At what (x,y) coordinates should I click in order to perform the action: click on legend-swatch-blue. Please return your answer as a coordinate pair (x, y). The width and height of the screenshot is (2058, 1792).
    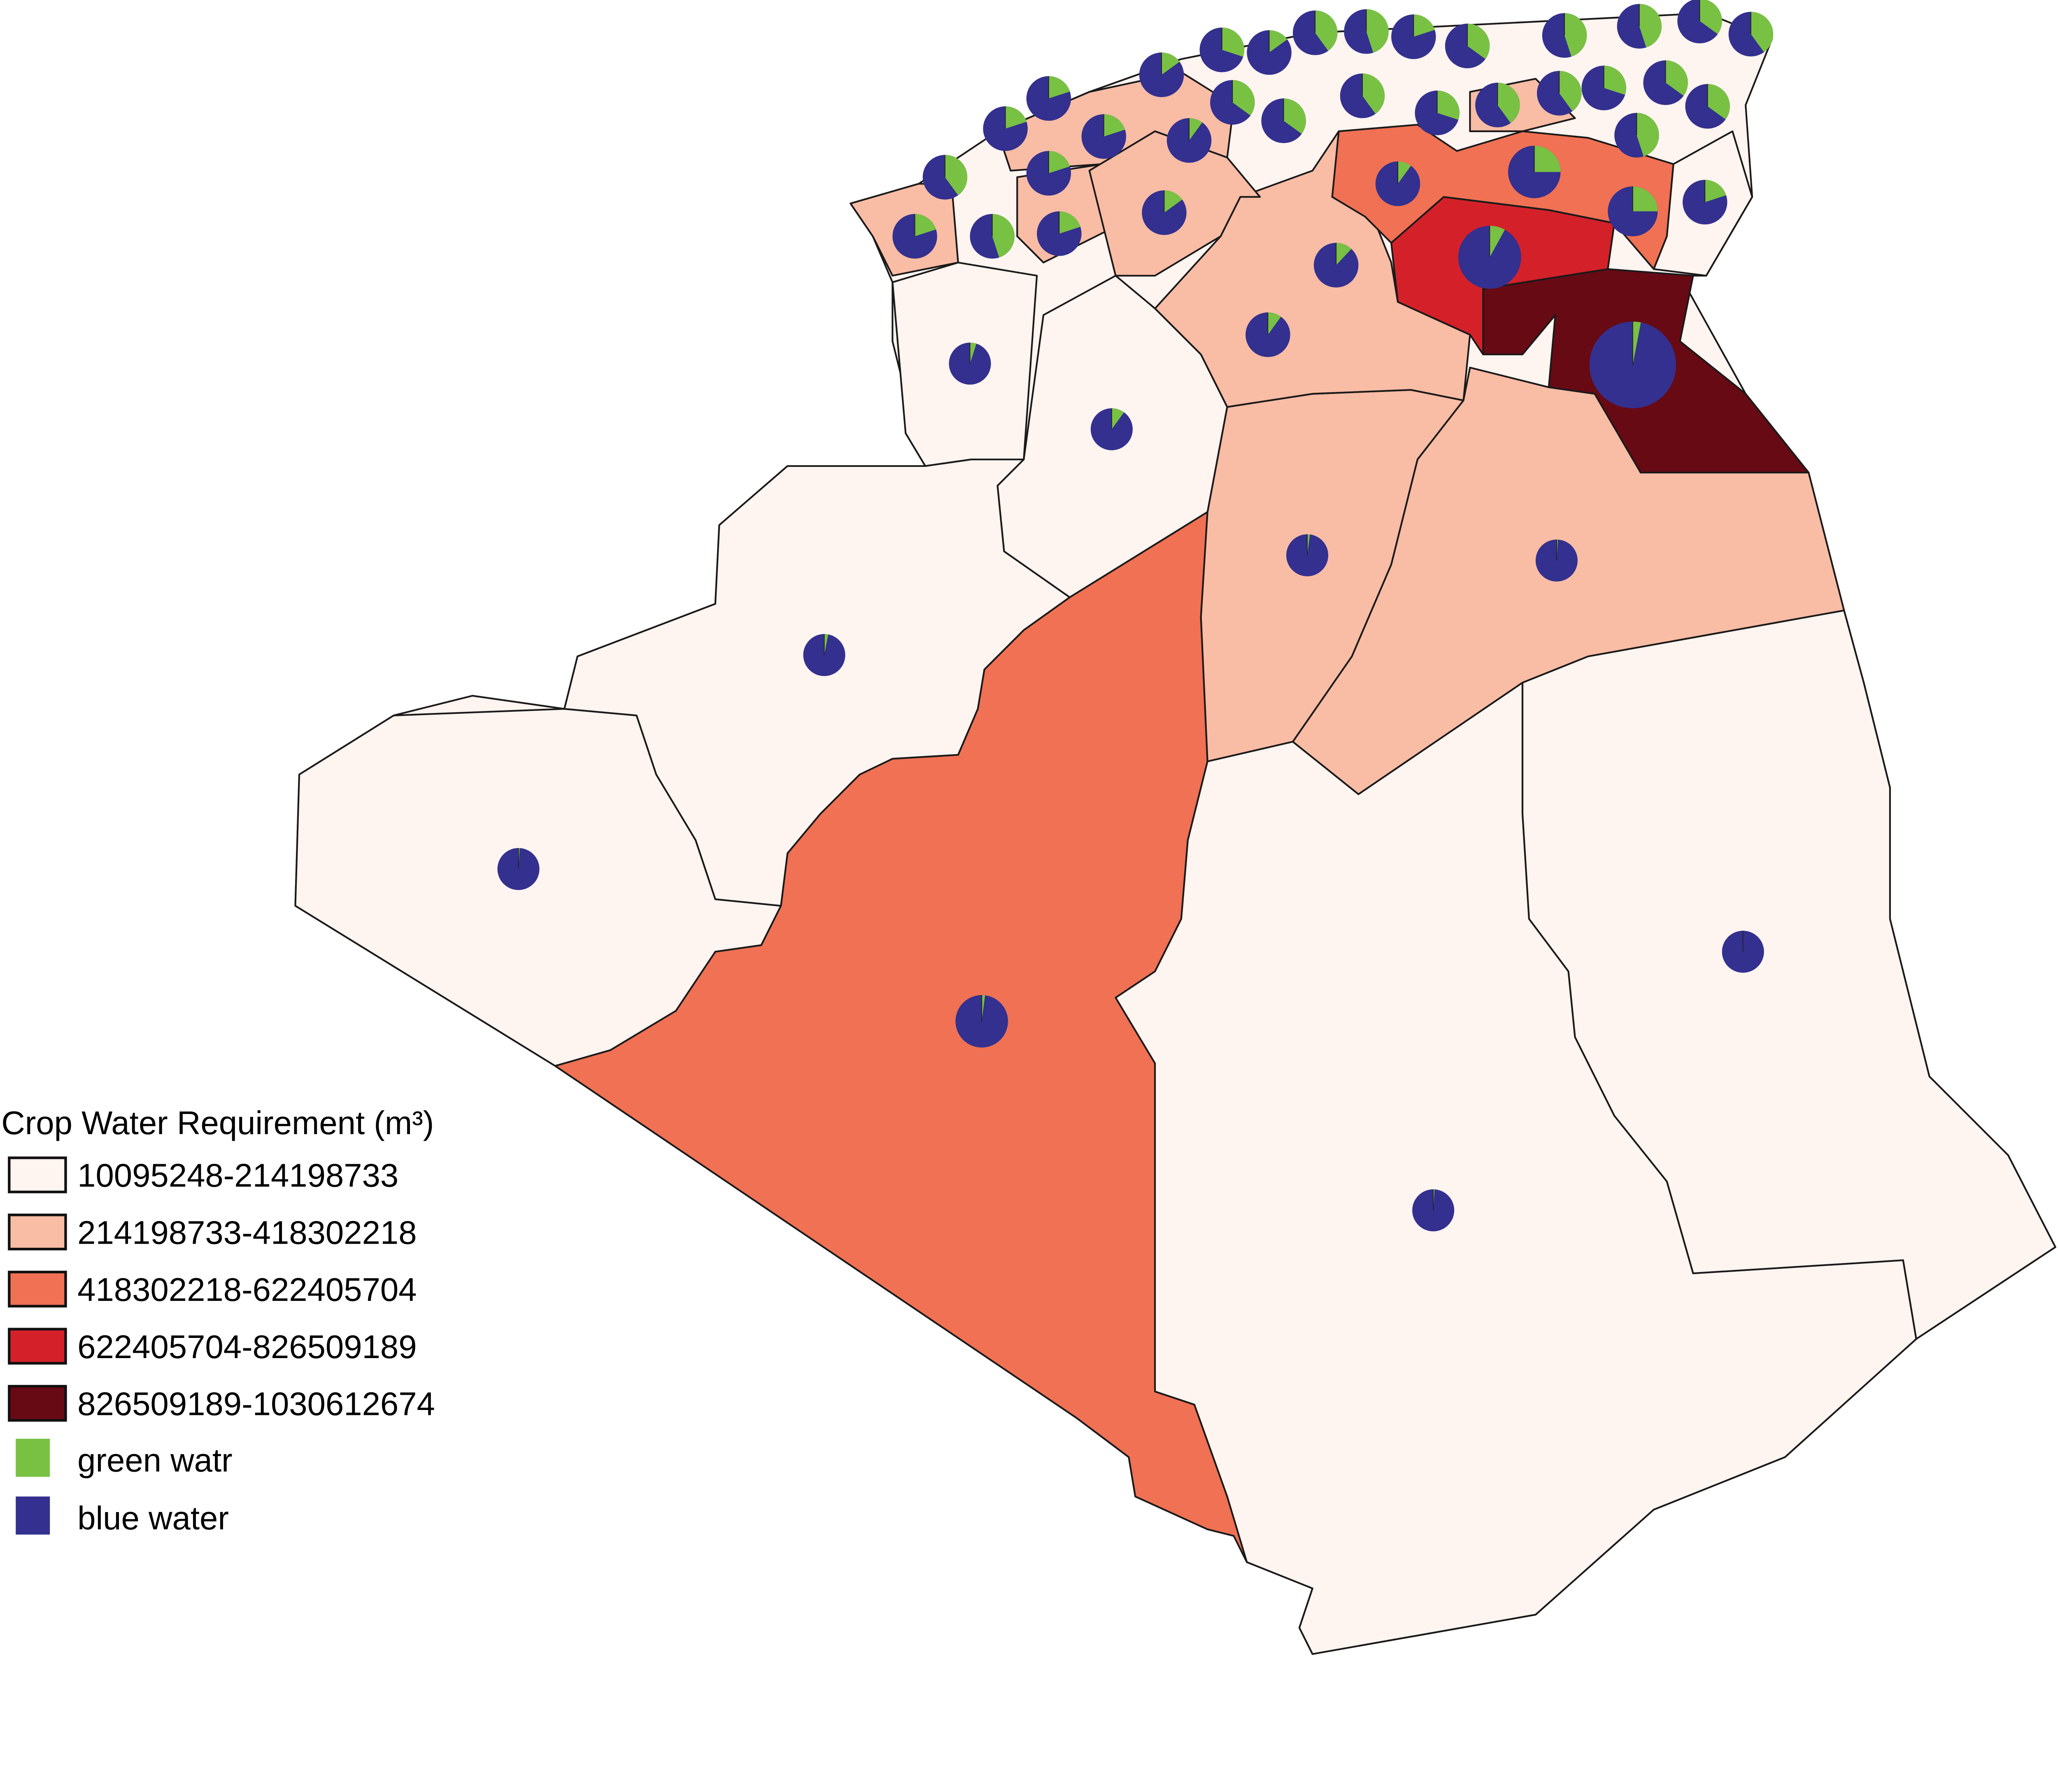
    Looking at the image, I should click on (33, 1515).